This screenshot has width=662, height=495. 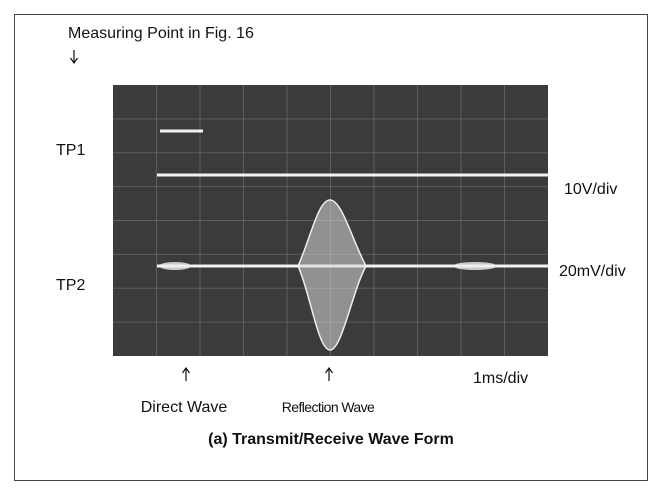 I want to click on down-arrow, so click(x=74, y=57).